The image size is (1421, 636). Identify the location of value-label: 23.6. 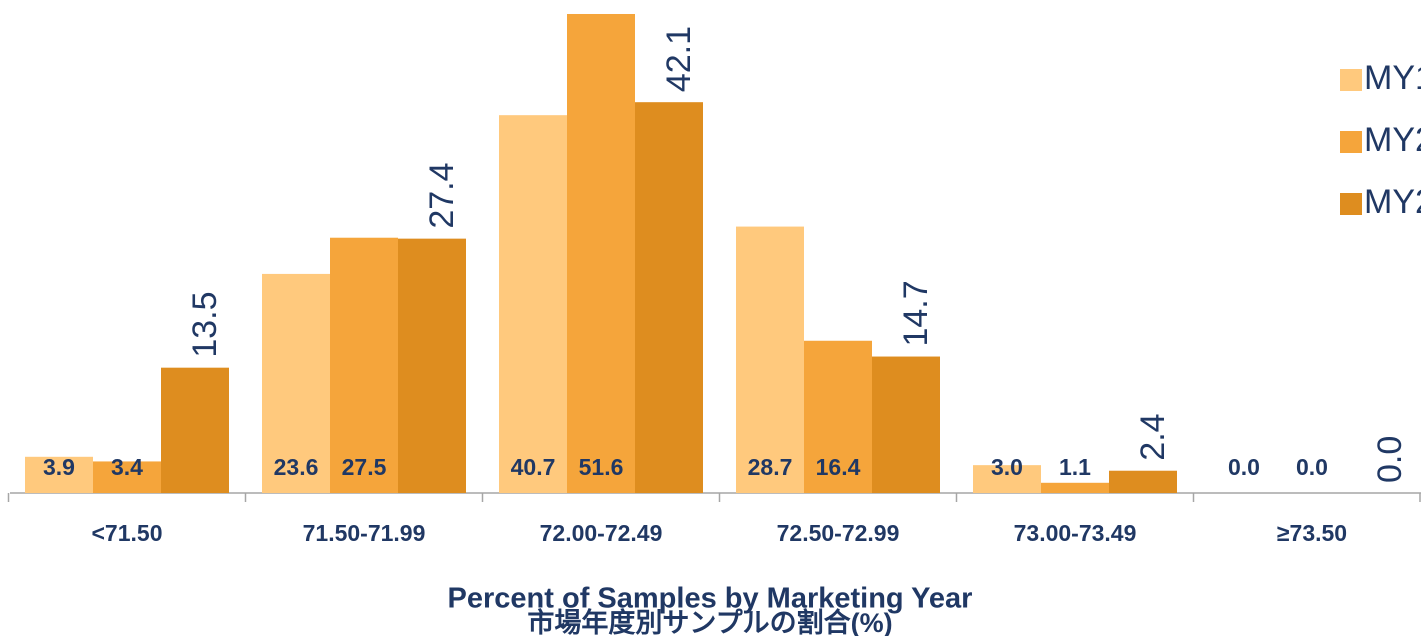
(296, 467).